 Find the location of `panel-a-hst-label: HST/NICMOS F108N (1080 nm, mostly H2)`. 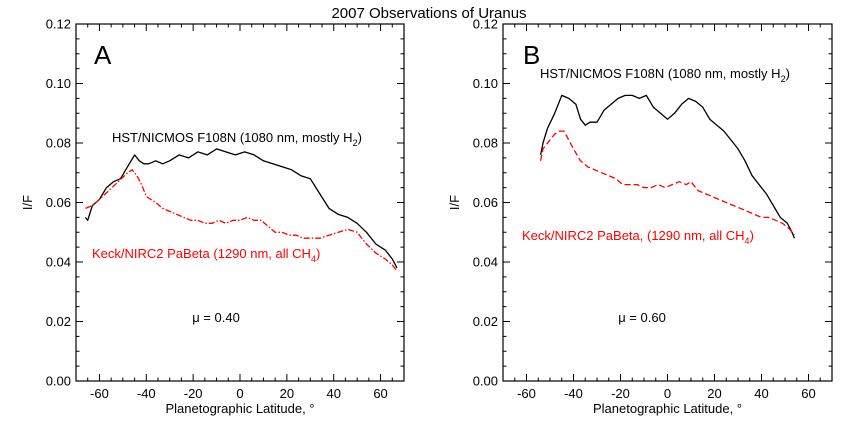

panel-a-hst-label: HST/NICMOS F108N (1080 nm, mostly H2) is located at coordinates (237, 139).